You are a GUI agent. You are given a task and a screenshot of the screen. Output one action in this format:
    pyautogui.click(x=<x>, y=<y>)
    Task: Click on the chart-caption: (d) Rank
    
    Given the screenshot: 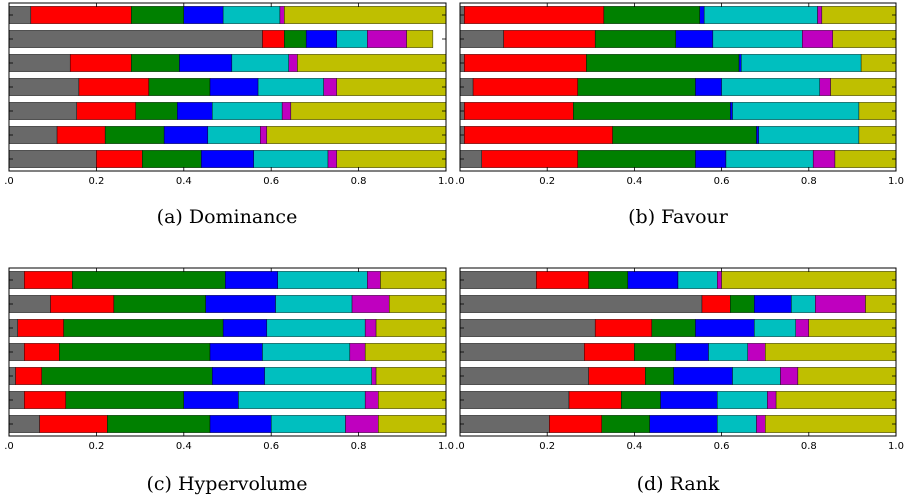 What is the action you would take?
    pyautogui.click(x=678, y=484)
    